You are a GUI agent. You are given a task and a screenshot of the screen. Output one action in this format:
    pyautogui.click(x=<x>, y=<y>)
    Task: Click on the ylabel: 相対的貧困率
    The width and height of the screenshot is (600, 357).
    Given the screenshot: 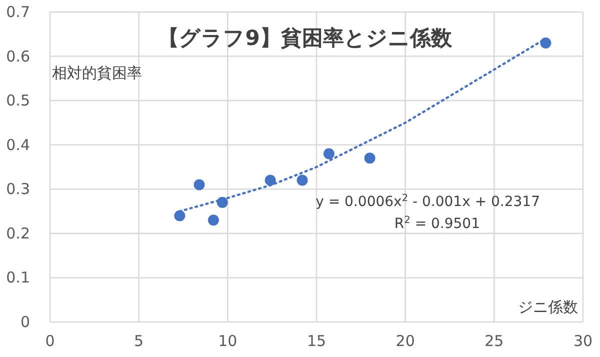 What is the action you would take?
    pyautogui.click(x=97, y=73)
    